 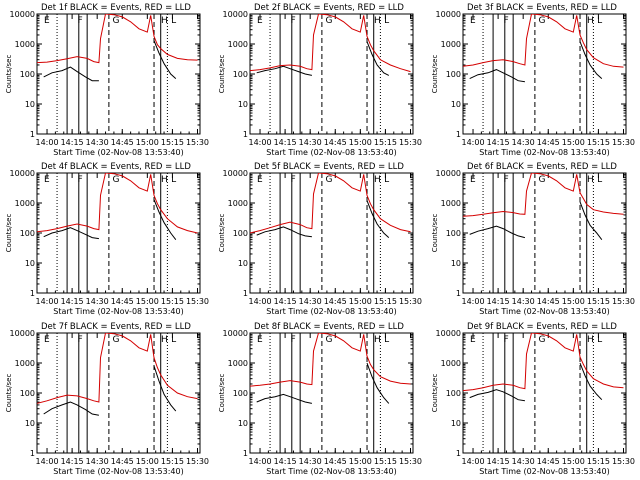 I want to click on panel-title: Det 7f BLACK = Events, RED = LLD, so click(x=116, y=327).